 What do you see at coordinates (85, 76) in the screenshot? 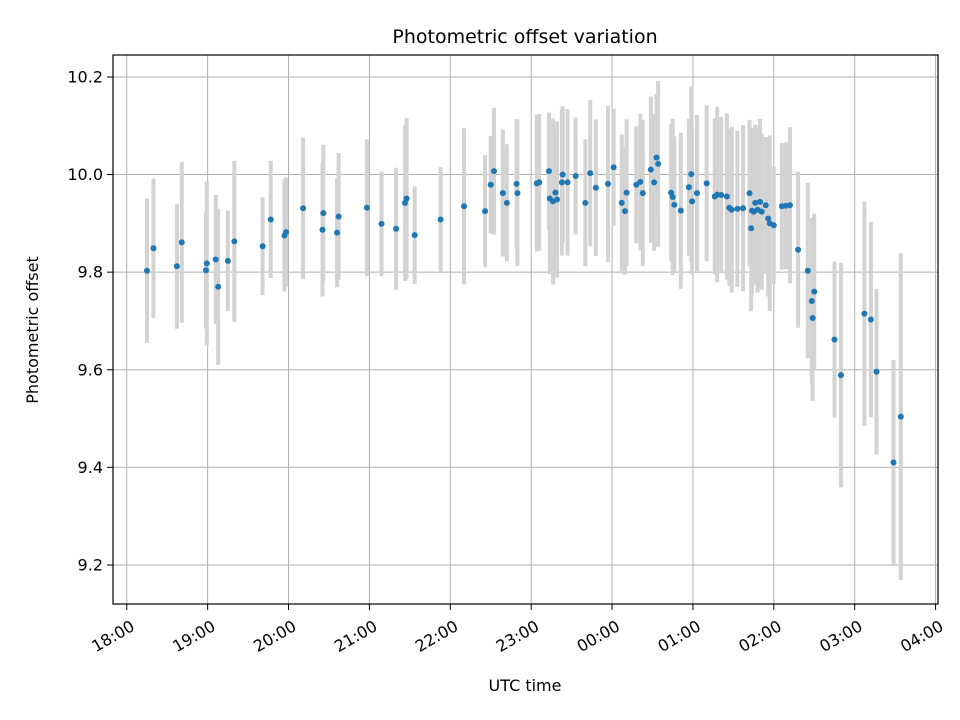
I see `y-tick-label: 10.2` at bounding box center [85, 76].